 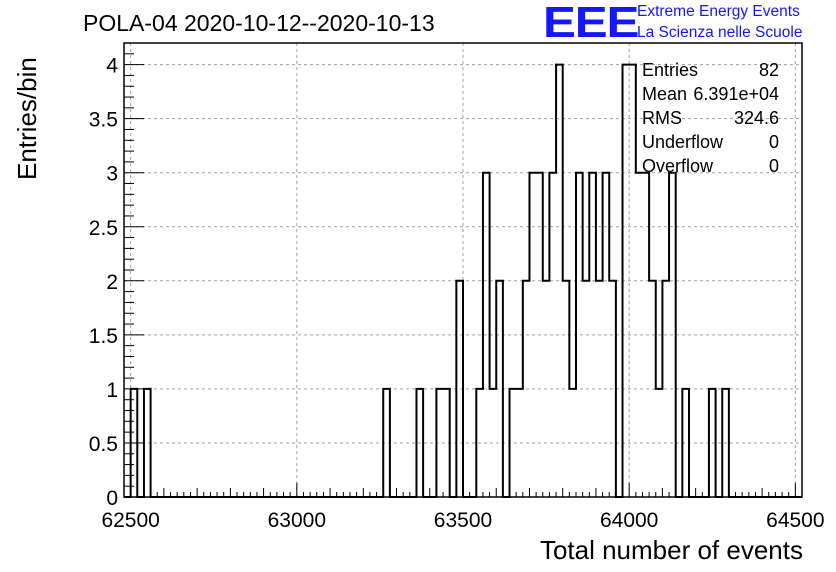 I want to click on stats-row-overflow: Overflow 0, so click(x=710, y=166).